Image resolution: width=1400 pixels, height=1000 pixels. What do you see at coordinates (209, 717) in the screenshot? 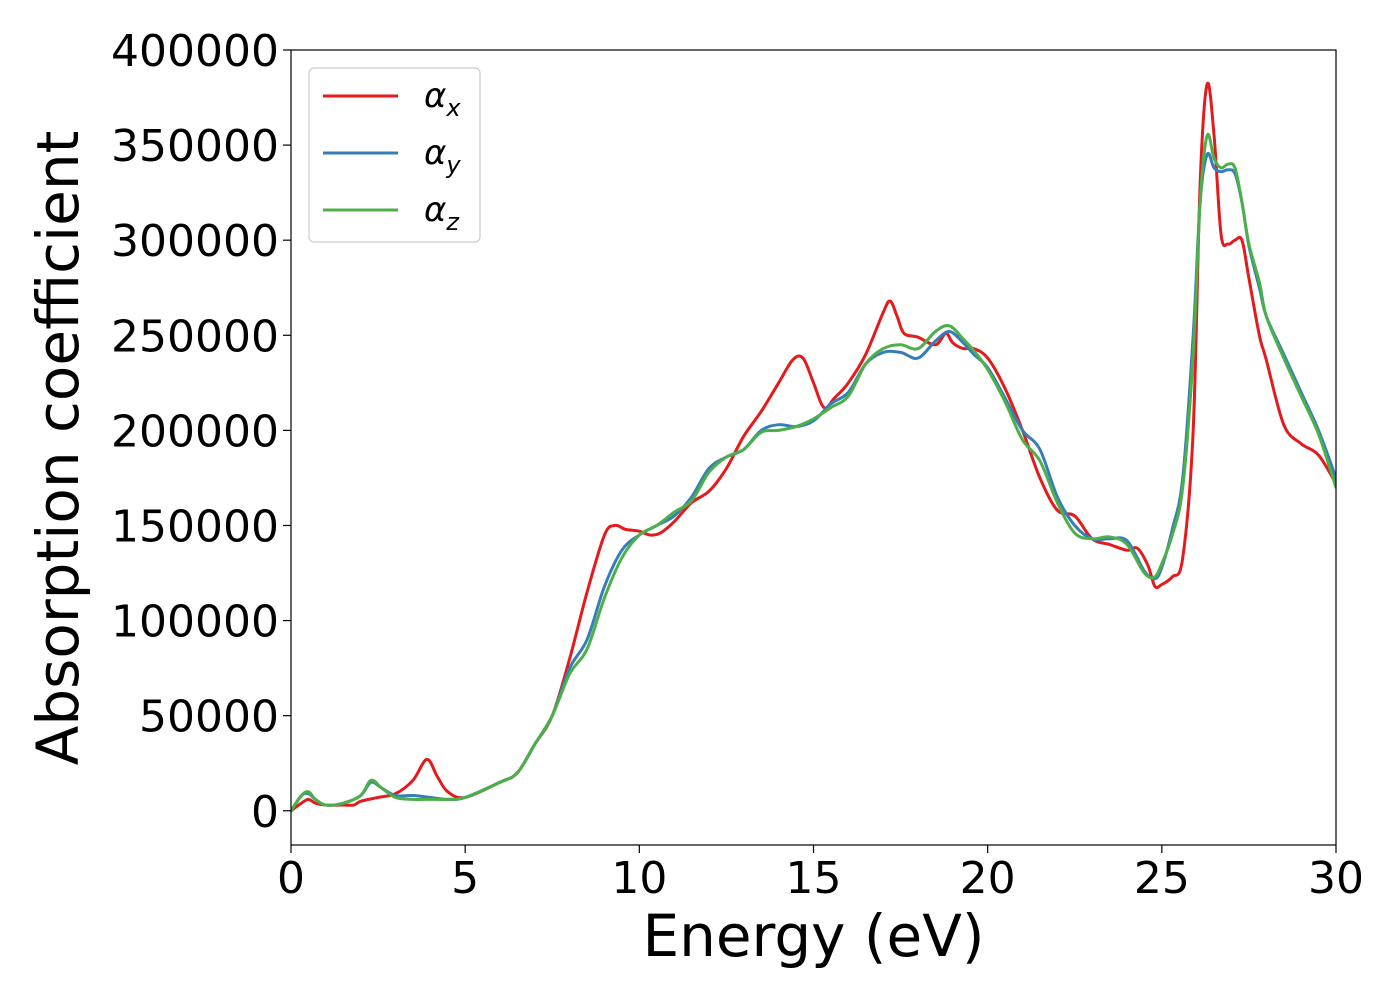
I see `y-tick-label: 50000` at bounding box center [209, 717].